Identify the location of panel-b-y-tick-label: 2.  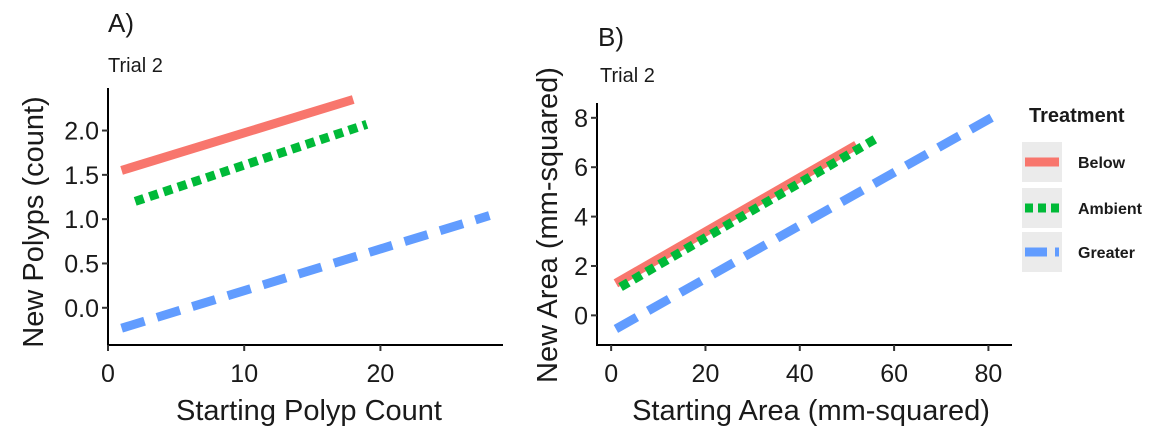
(581, 267).